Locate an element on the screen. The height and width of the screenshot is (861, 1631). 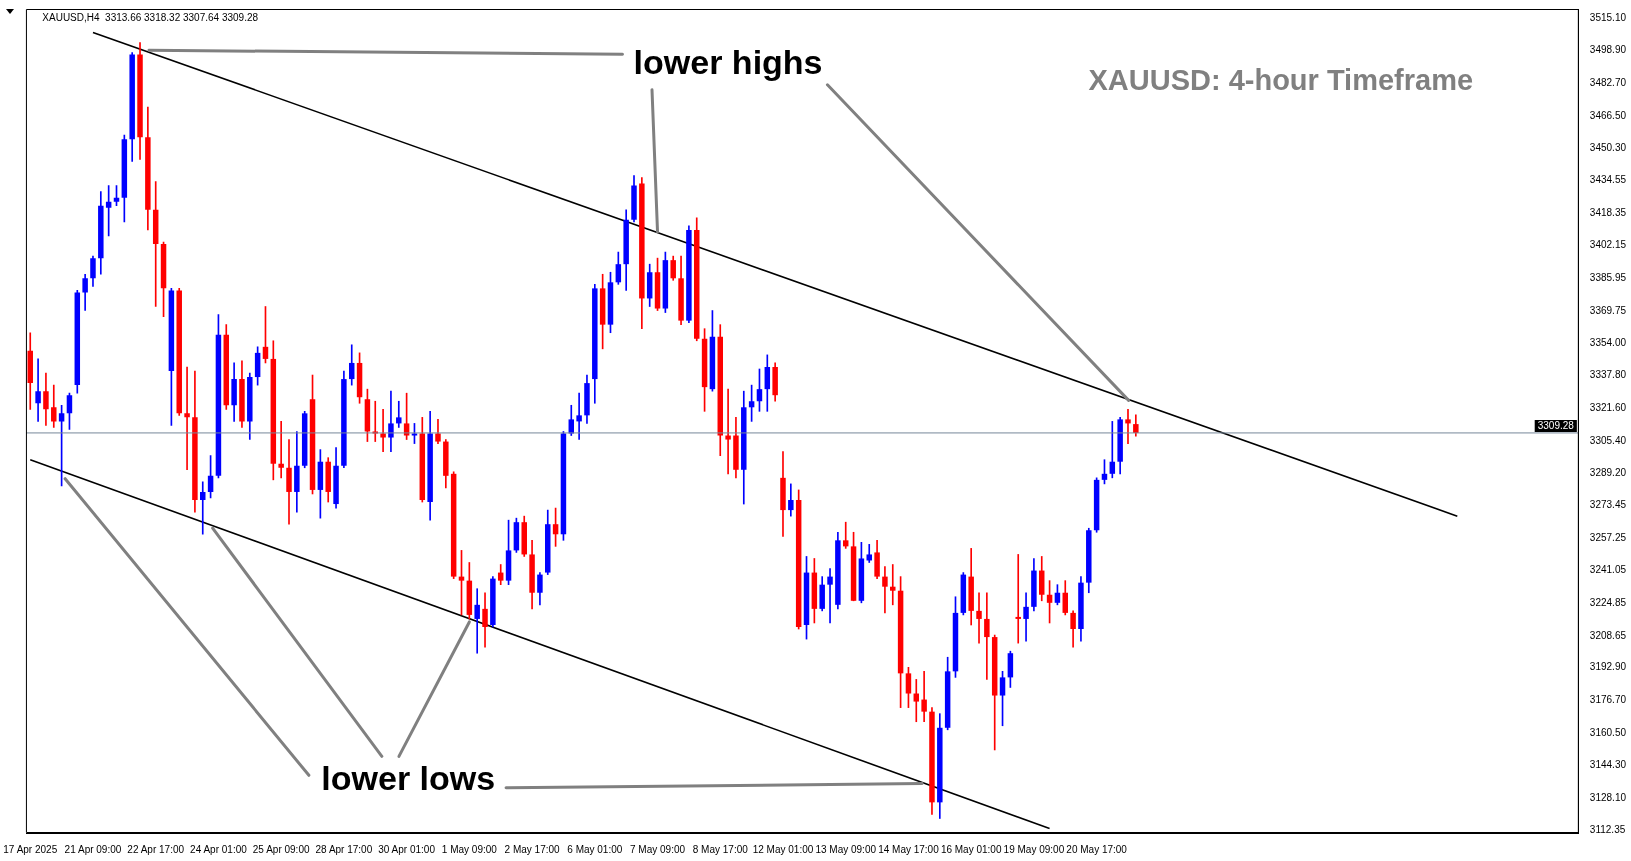
y-tick-label: 3418.35 is located at coordinates (1608, 212).